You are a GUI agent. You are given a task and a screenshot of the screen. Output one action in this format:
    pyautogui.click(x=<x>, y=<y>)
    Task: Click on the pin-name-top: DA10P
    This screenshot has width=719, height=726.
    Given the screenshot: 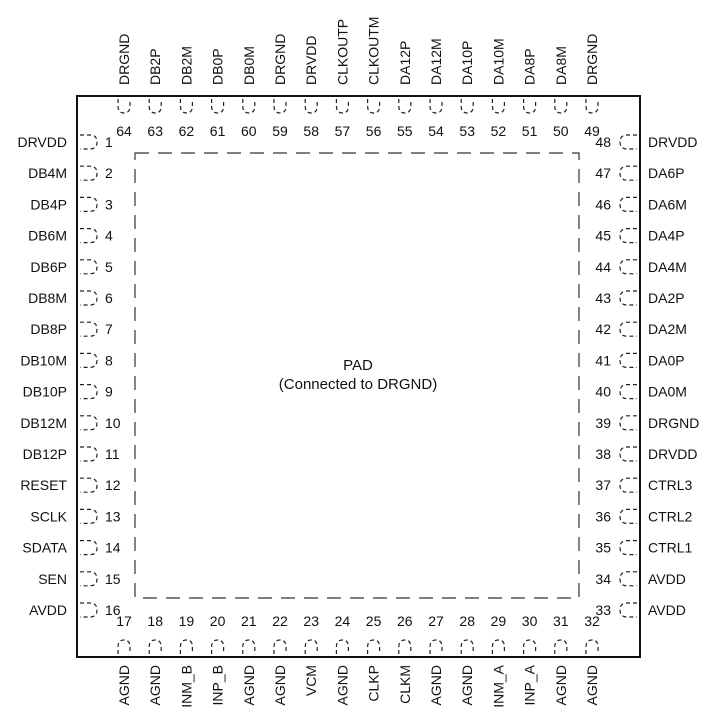 What is the action you would take?
    pyautogui.click(x=467, y=63)
    